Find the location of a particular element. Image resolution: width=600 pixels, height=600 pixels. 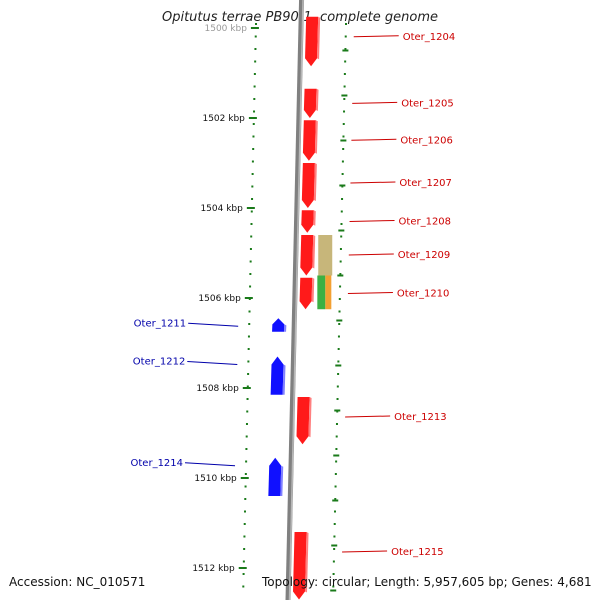

forward-gene-label: Oter_1213 is located at coordinates (420, 417).